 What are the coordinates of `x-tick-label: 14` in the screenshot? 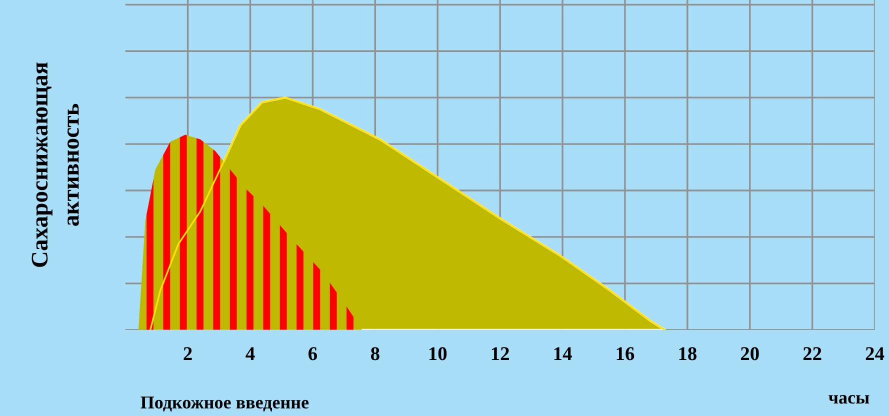 It's located at (563, 353).